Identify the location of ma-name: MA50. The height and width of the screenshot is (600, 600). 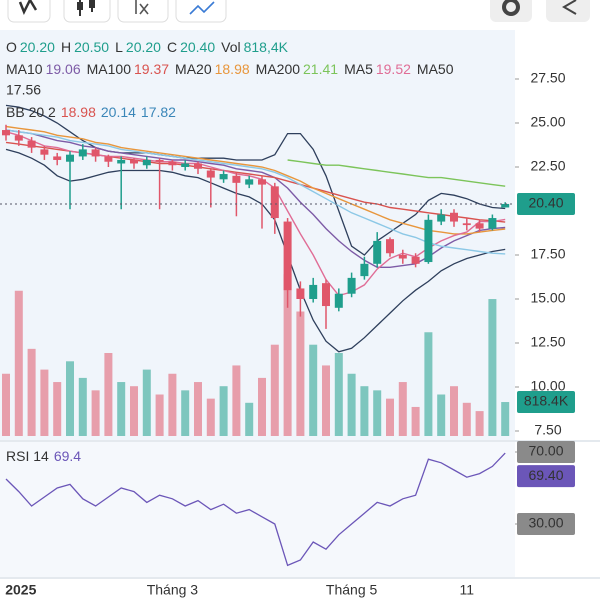
(435, 69).